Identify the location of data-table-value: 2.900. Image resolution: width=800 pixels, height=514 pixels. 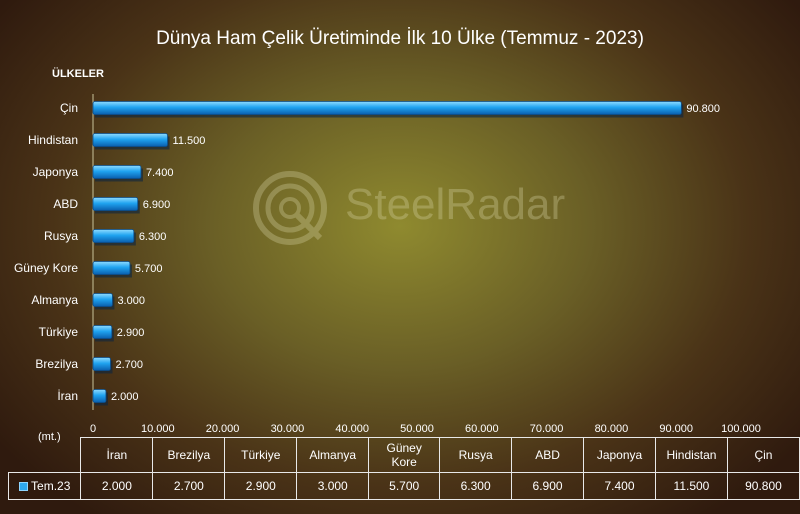
(261, 486).